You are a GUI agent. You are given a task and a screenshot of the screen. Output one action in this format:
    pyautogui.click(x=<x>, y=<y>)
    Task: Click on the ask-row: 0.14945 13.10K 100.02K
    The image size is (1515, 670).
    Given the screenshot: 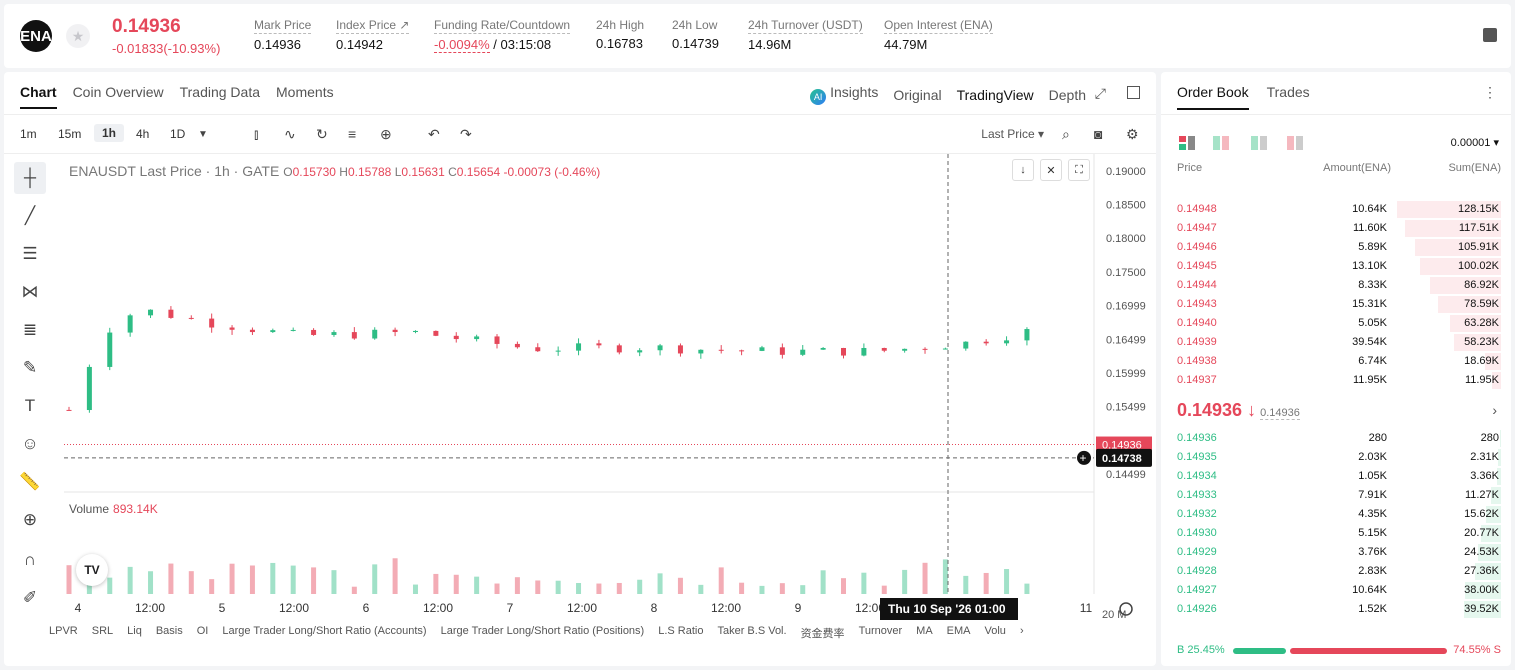 What is the action you would take?
    pyautogui.click(x=1336, y=266)
    